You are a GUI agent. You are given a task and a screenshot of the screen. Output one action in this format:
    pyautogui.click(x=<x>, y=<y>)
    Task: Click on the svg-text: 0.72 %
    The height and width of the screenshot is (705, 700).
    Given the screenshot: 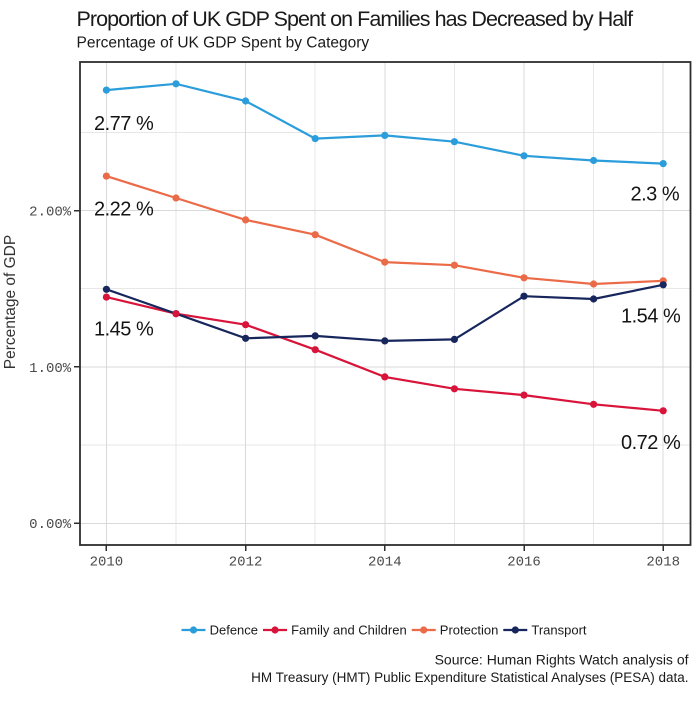 What is the action you would take?
    pyautogui.click(x=651, y=443)
    